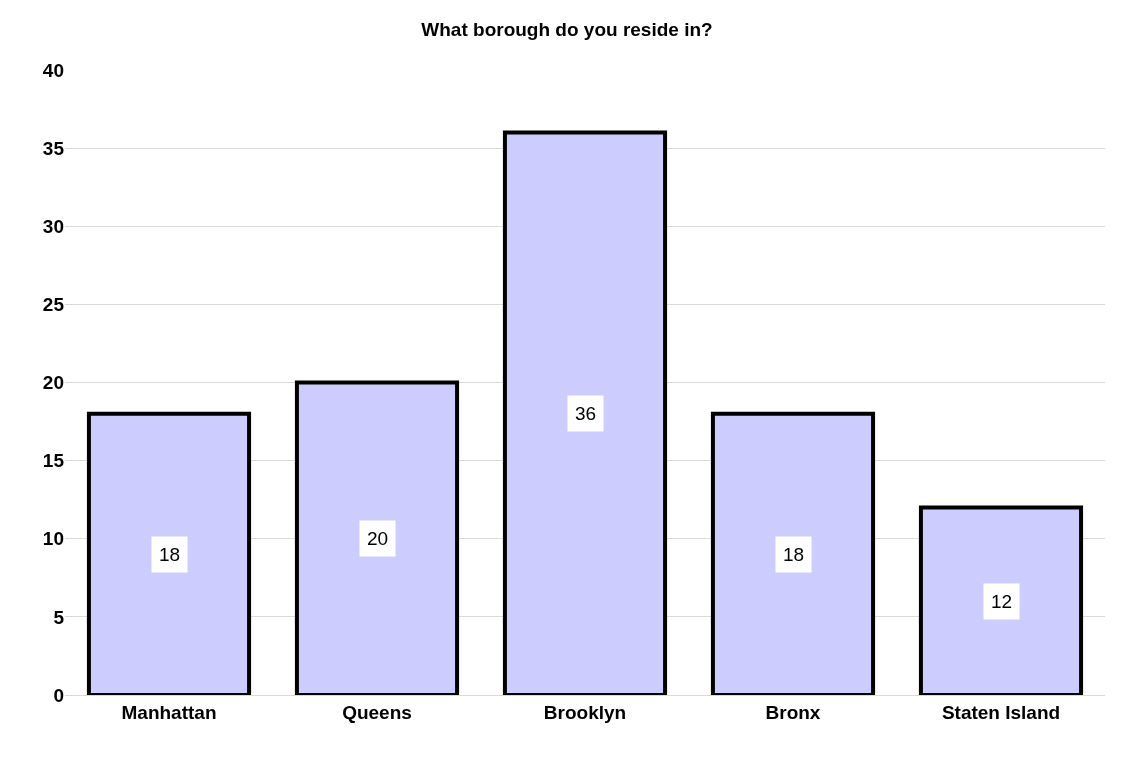 Image resolution: width=1134 pixels, height=765 pixels. Describe the element at coordinates (378, 538) in the screenshot. I see `data-label: 20` at that location.